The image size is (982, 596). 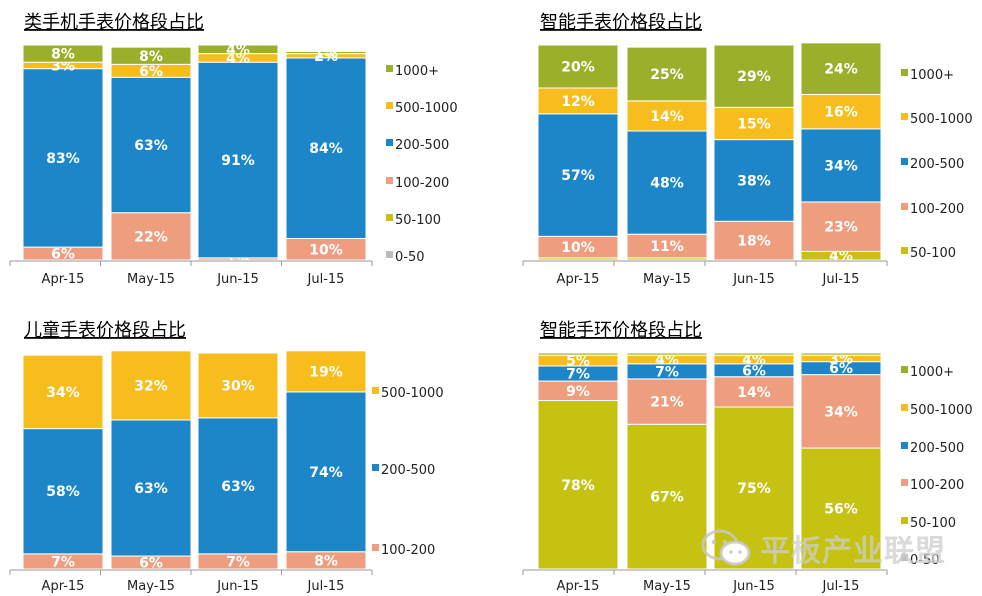 I want to click on data-label-500-1000-may-15: 6%, so click(x=151, y=72).